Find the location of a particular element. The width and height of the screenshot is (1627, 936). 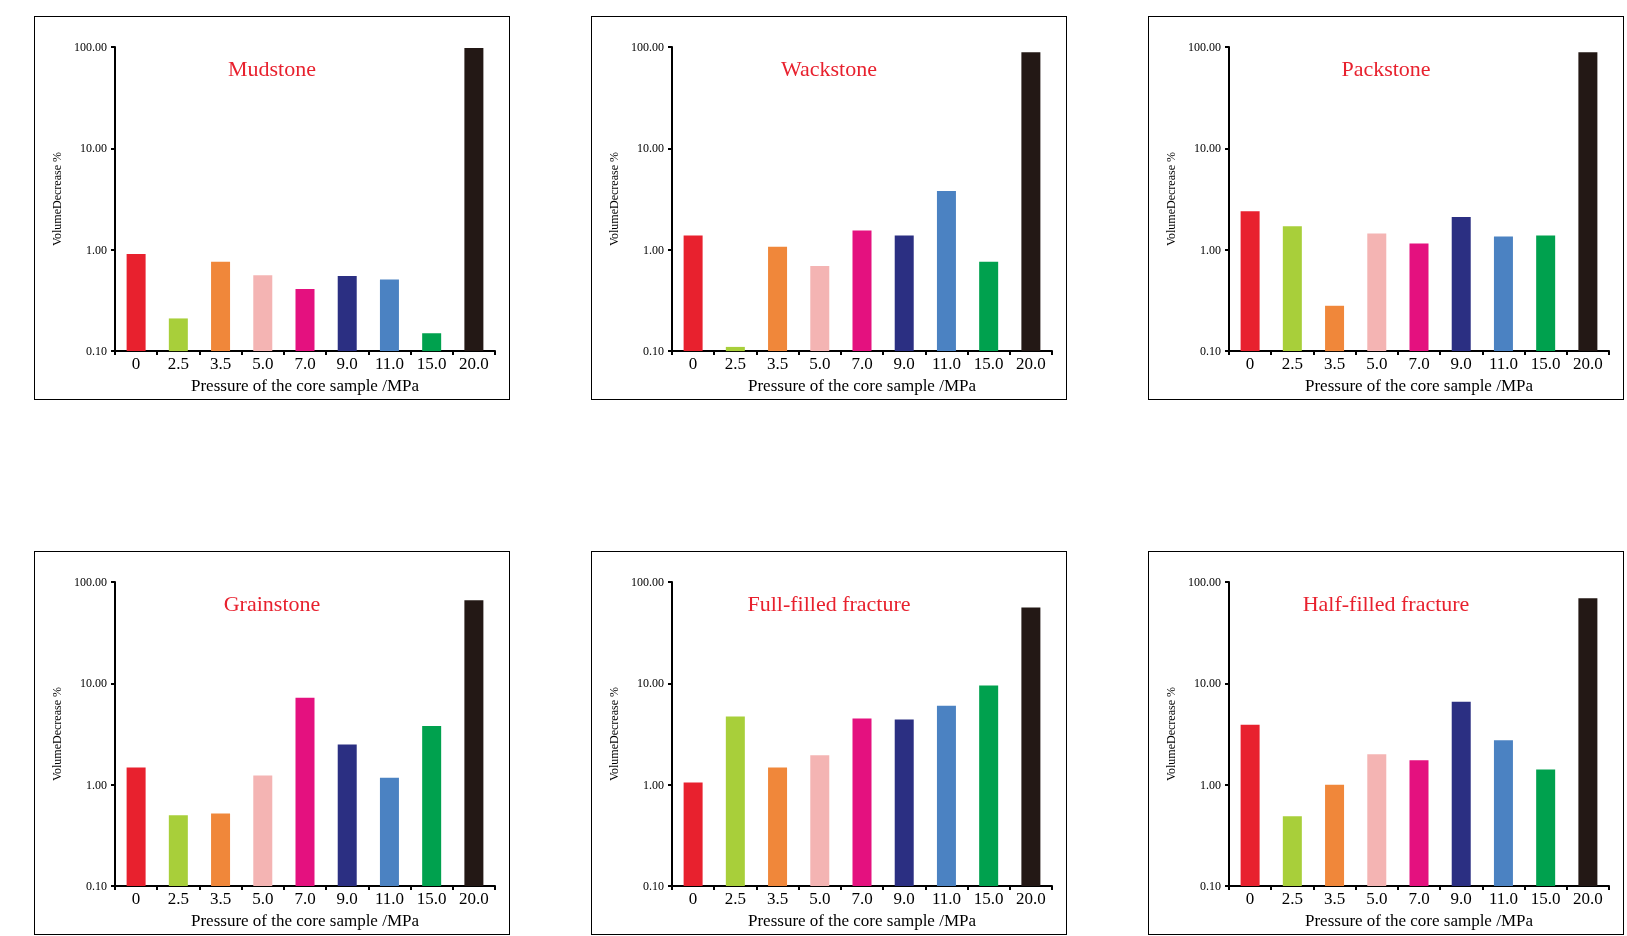

chart-title: Grainstone is located at coordinates (272, 603).